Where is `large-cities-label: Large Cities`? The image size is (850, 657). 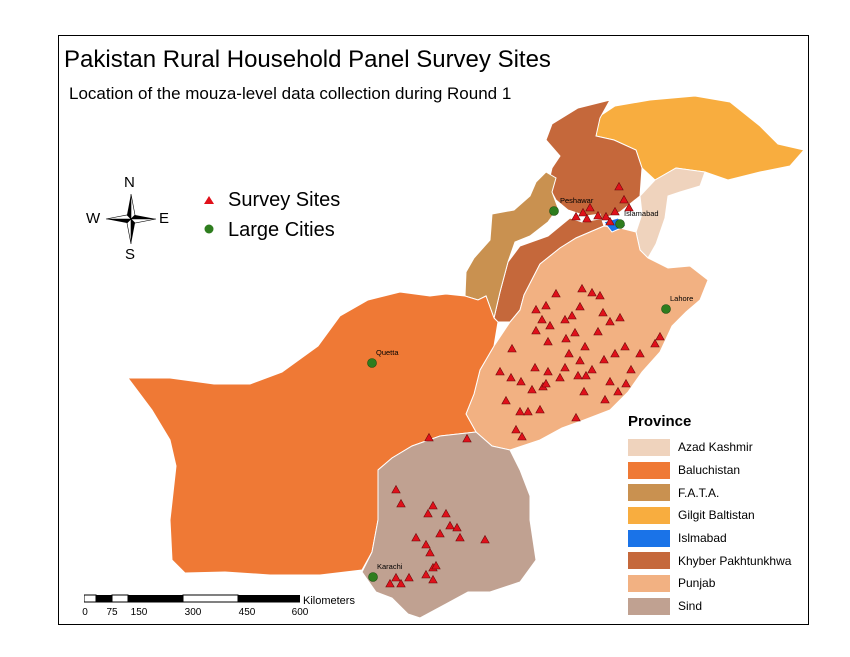
large-cities-label: Large Cities is located at coordinates (281, 229).